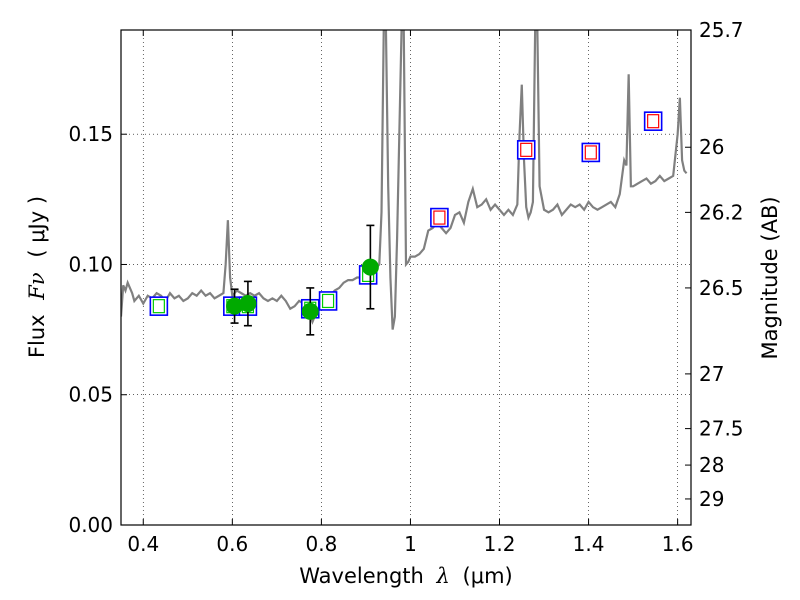 Image resolution: width=800 pixels, height=600 pixels. I want to click on x-axis-label-text: Wavelength, so click(361, 576).